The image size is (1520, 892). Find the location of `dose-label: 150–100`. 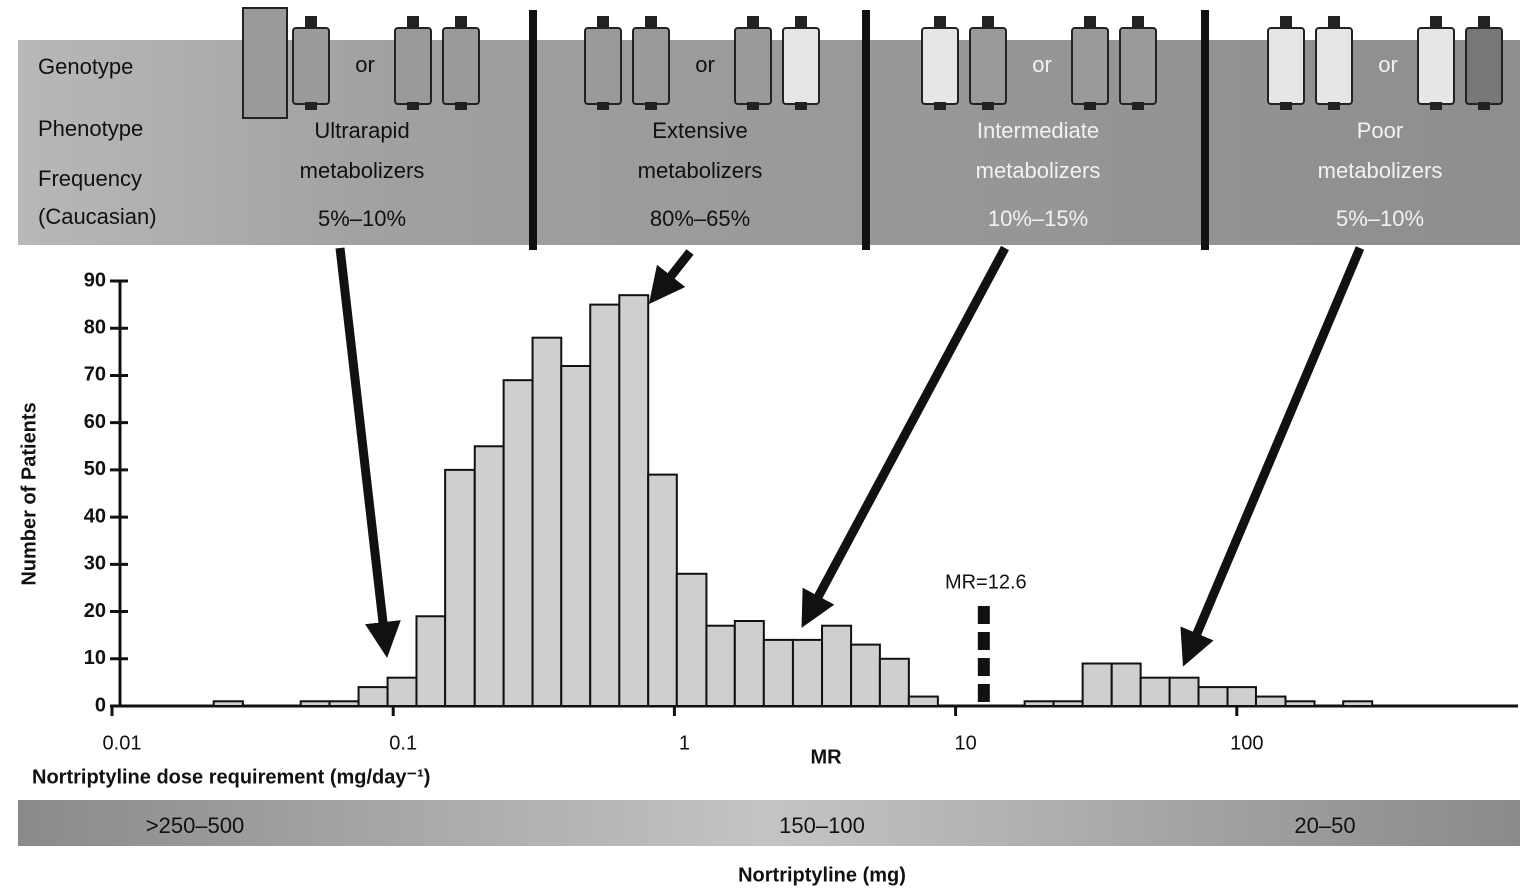

dose-label: 150–100 is located at coordinates (822, 825).